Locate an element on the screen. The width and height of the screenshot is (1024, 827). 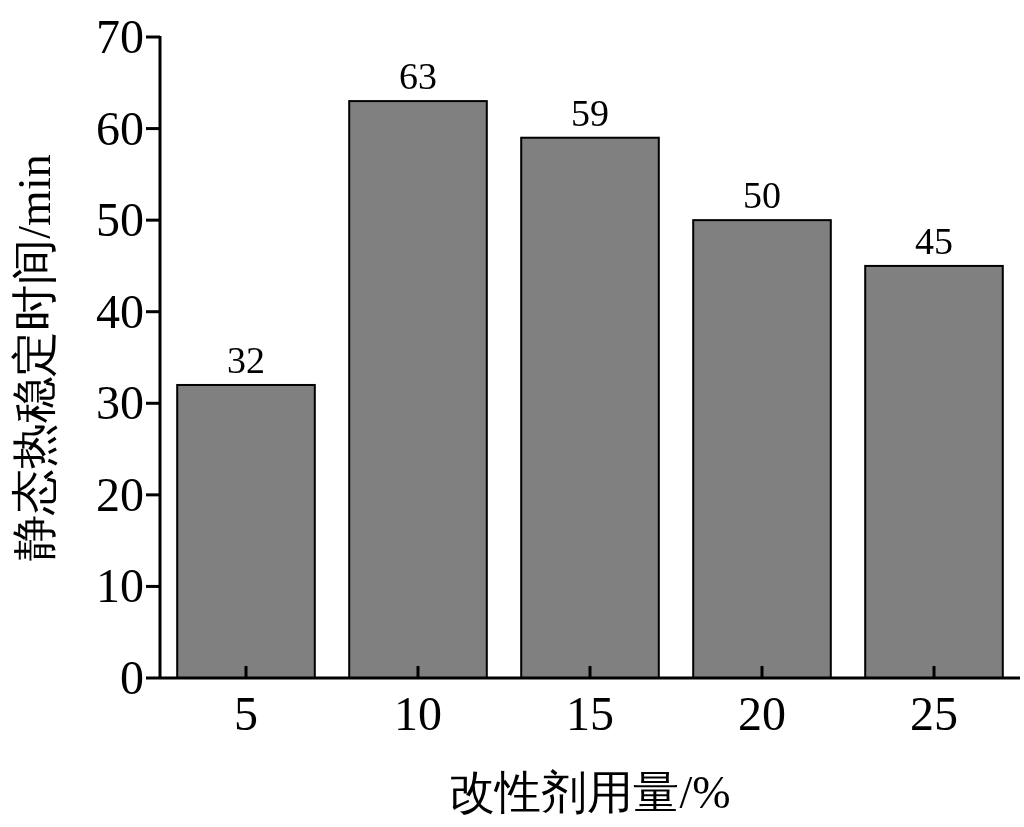
x-axis-title: 改性剂用量/% is located at coordinates (590, 792).